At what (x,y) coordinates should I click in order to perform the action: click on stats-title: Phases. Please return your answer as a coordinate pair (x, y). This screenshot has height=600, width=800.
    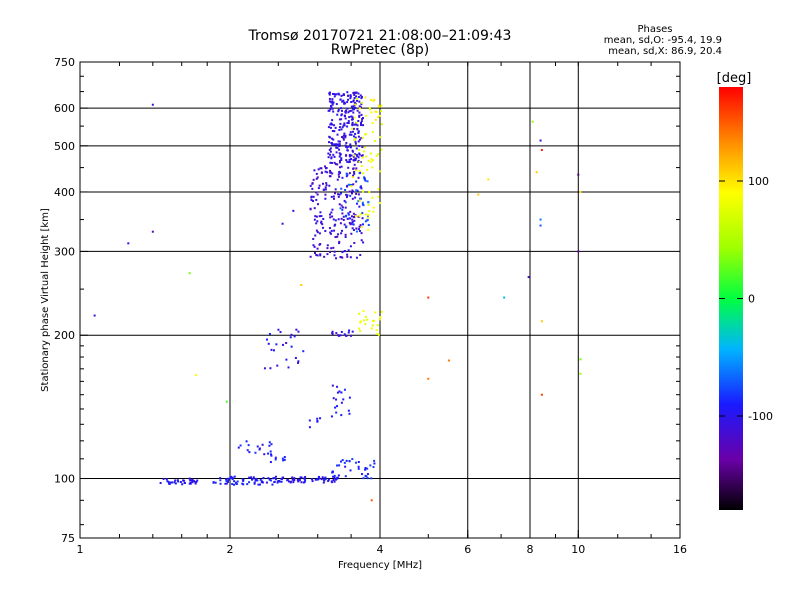
    Looking at the image, I should click on (654, 29).